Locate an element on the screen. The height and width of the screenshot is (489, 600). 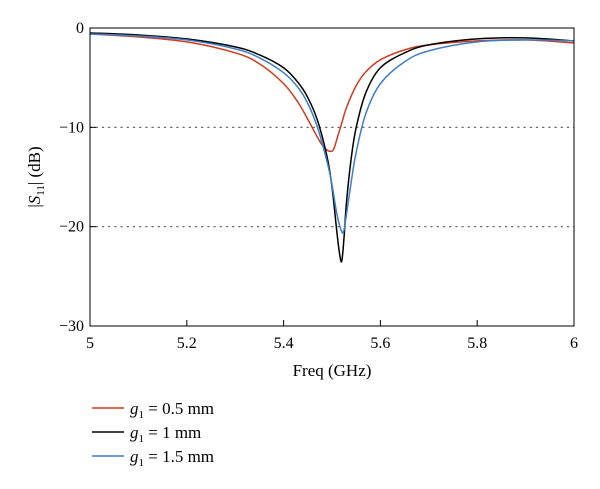
legend-label-1: g1 = 0.5 mm is located at coordinates (172, 410).